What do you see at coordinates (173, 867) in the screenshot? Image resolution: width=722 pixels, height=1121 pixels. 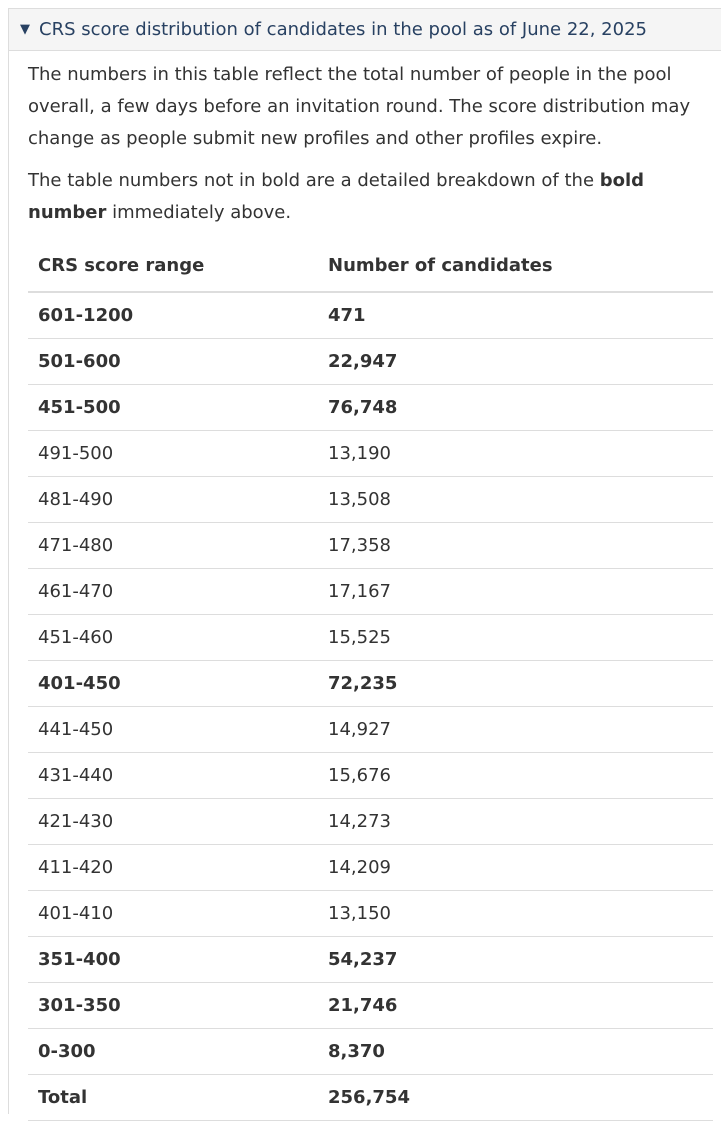 I see `score-range-cell: 411-420` at bounding box center [173, 867].